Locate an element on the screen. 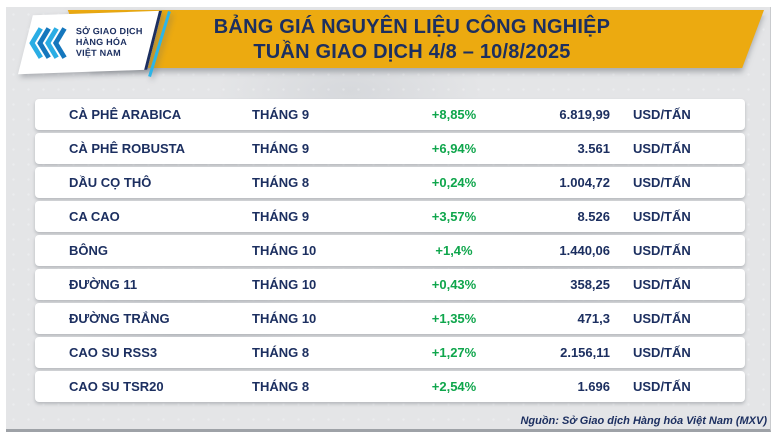 The width and height of the screenshot is (777, 437). price-value: 1.696 is located at coordinates (593, 386).